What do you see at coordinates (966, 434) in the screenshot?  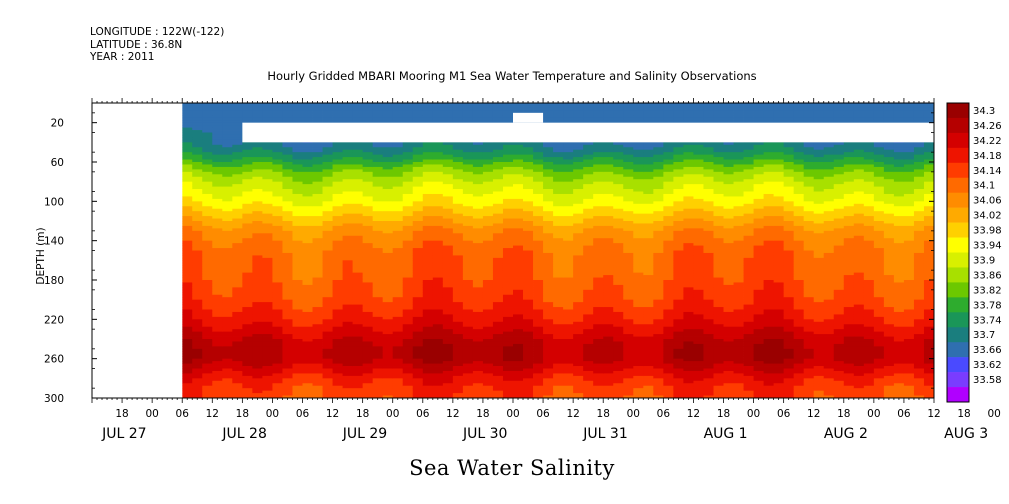 I see `x-date-label: AUG 3` at bounding box center [966, 434].